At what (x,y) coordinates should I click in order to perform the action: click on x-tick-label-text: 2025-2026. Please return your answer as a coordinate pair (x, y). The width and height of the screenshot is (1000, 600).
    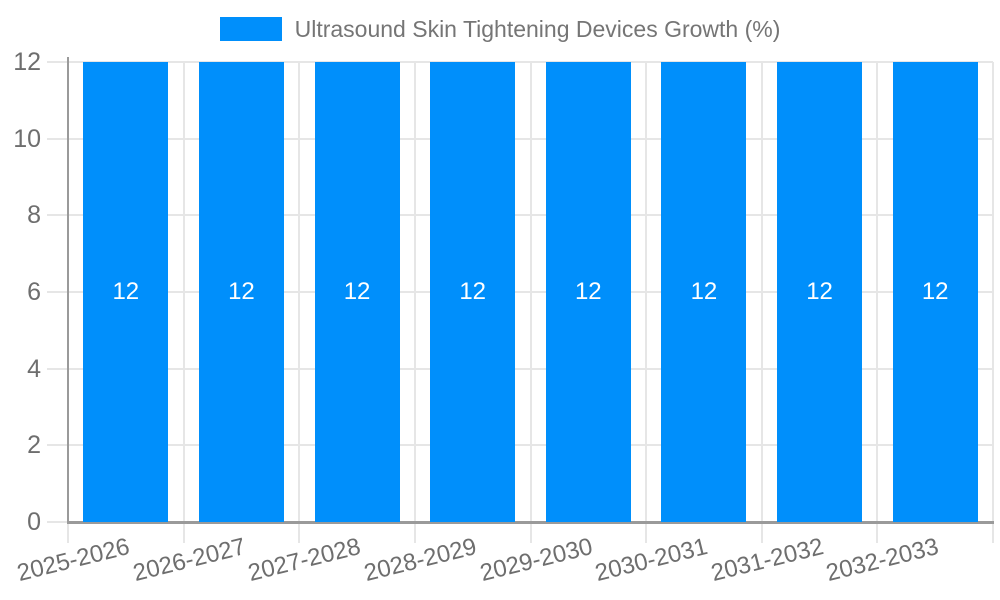
    Looking at the image, I should click on (73, 560).